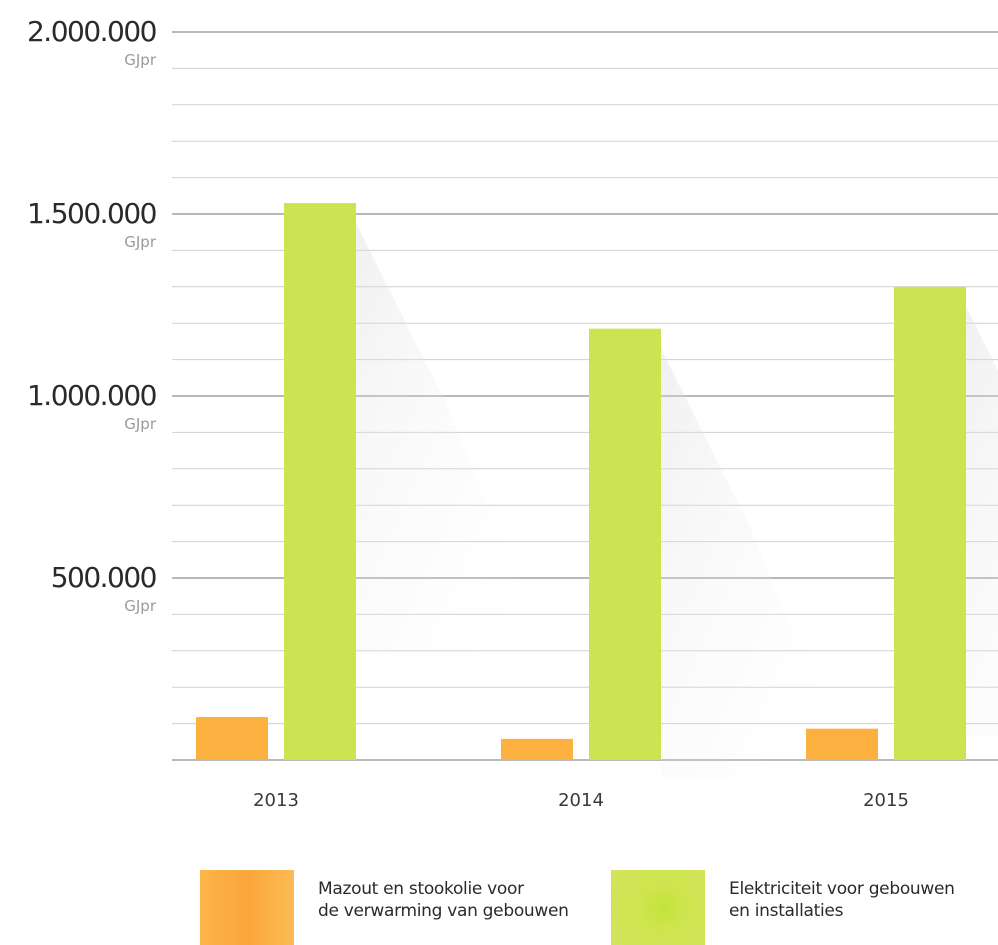 The width and height of the screenshot is (998, 945). What do you see at coordinates (537, 749) in the screenshot?
I see `bar-mazout-2014` at bounding box center [537, 749].